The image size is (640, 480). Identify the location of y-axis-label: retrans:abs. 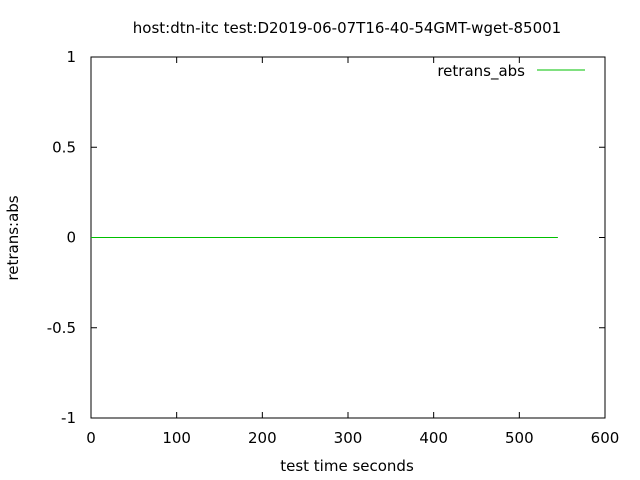
(13, 237).